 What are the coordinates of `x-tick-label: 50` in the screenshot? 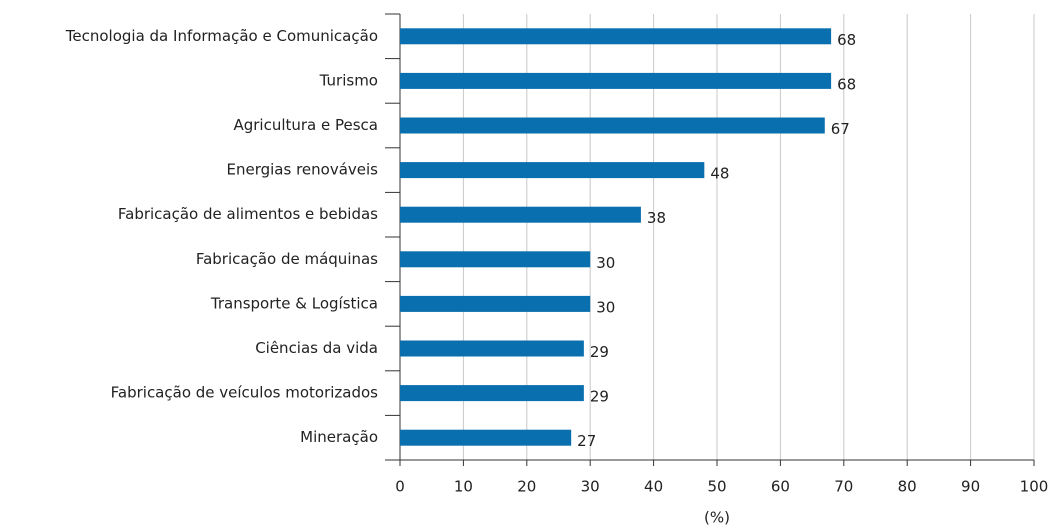 It's located at (716, 487).